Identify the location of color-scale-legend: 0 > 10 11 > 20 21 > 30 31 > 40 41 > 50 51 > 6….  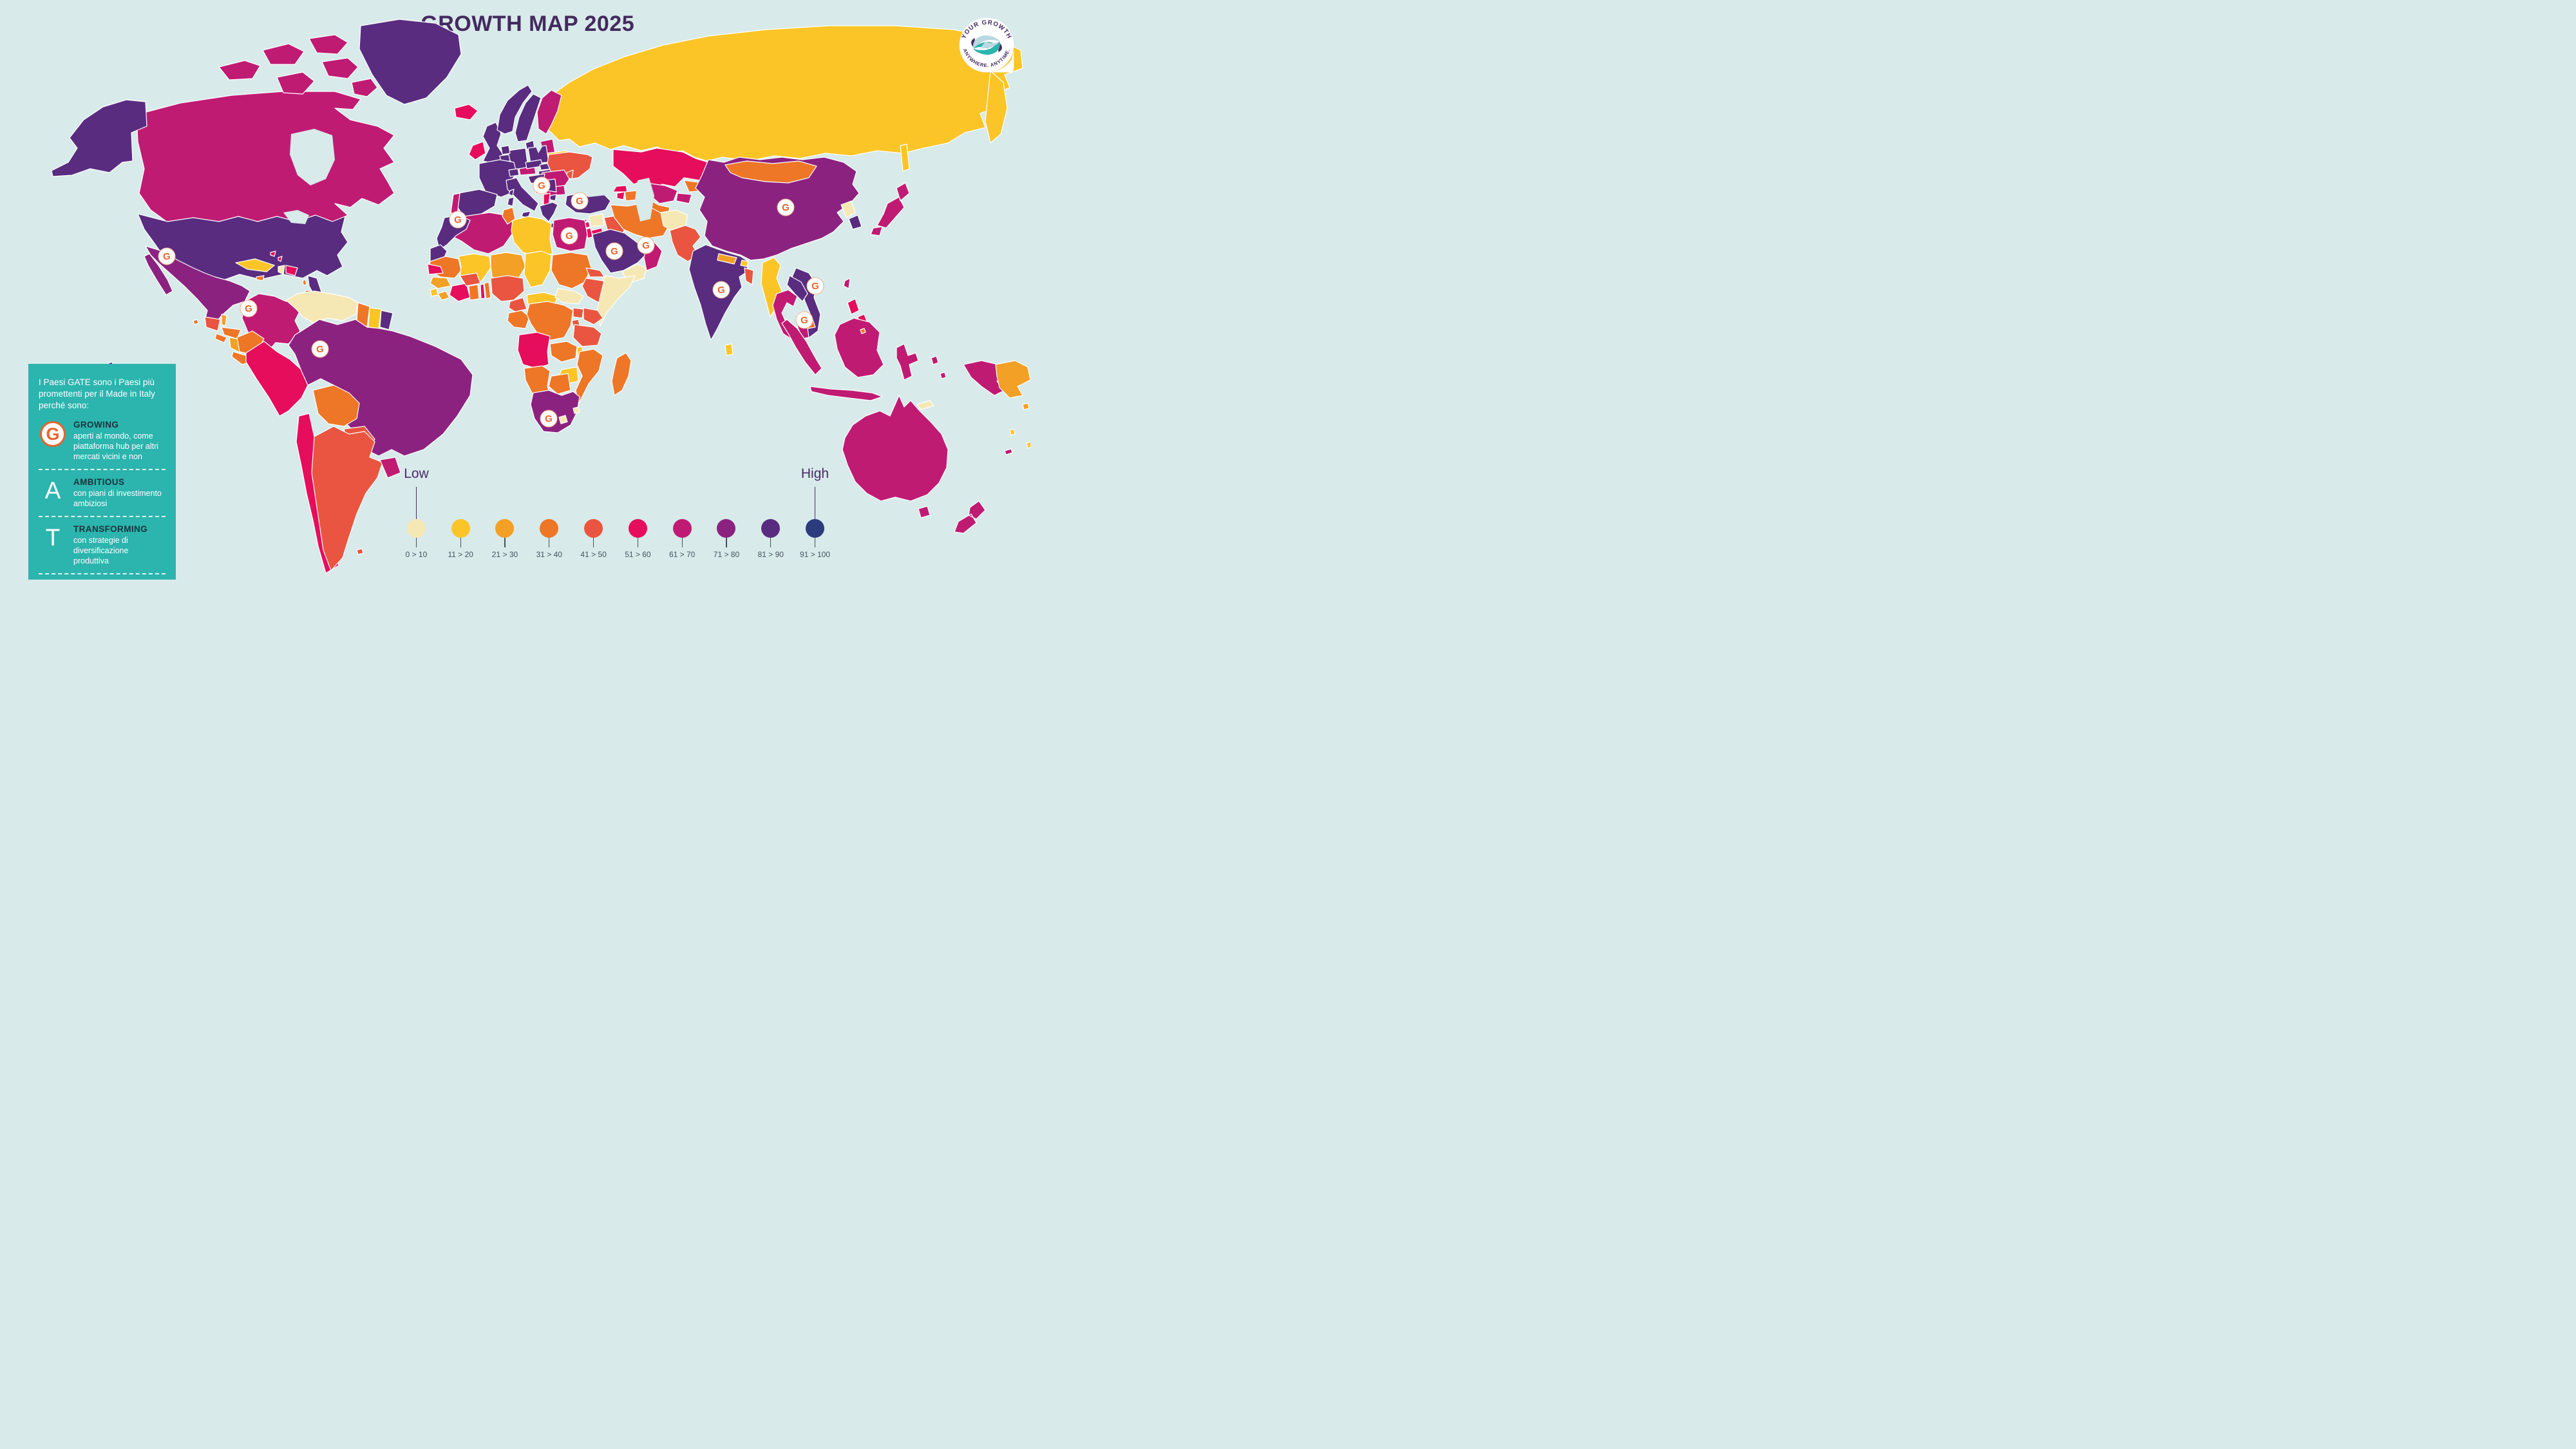
(615, 523).